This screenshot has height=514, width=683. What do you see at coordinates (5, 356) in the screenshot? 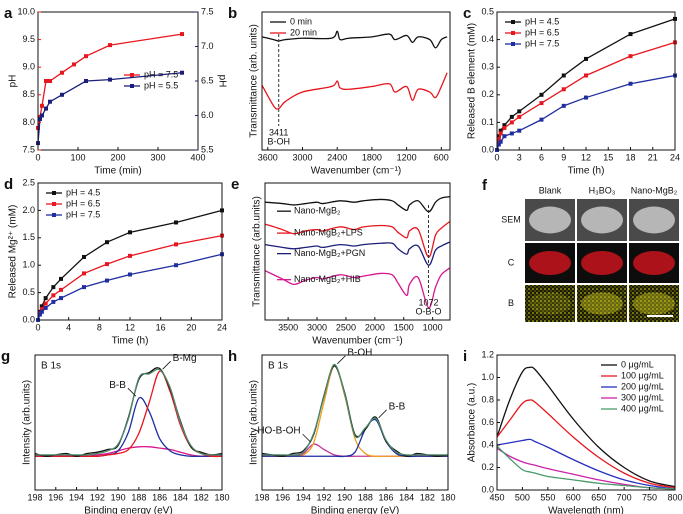
I see `panel-label: g` at bounding box center [5, 356].